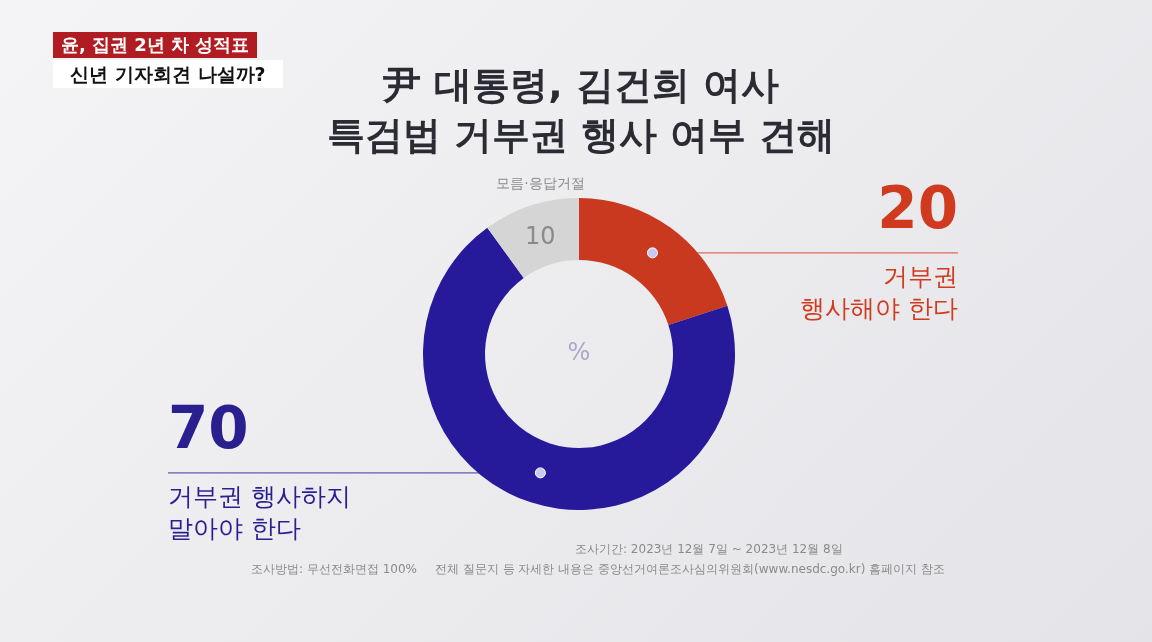  I want to click on text: 전체 질문지 등 자세한 내용은 중앙선거여론조사심의위원회(www.nesdc.go.kr) 홈페이지 참조, so click(690, 569).